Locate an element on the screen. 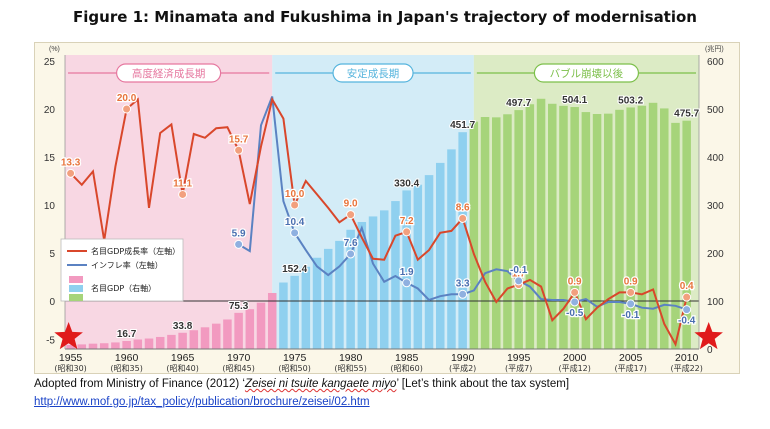 The width and height of the screenshot is (770, 429). period-label: 高度経済成長期 is located at coordinates (169, 73).